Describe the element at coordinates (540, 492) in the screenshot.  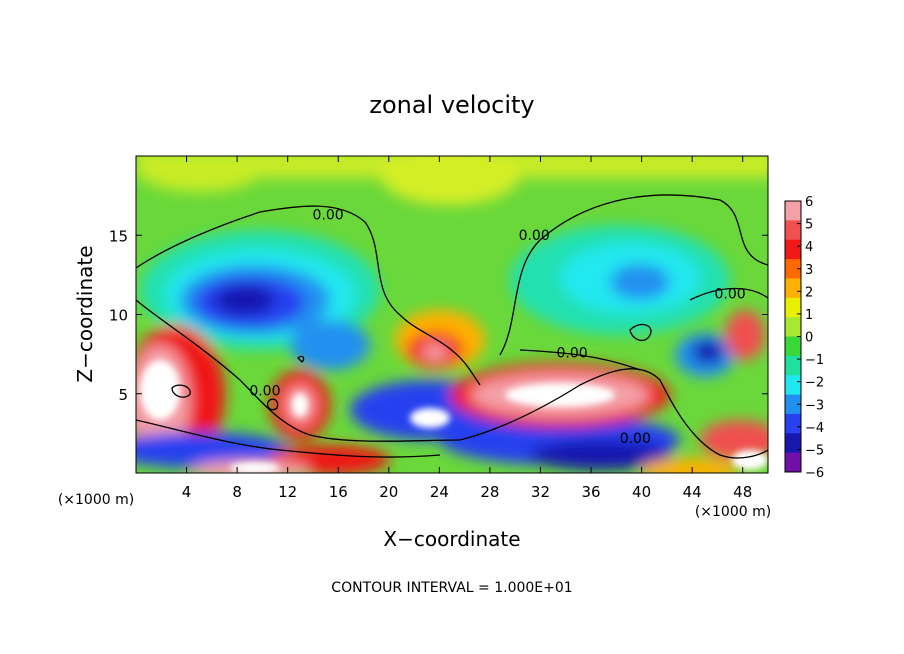
I see `x-tick-label: 32` at that location.